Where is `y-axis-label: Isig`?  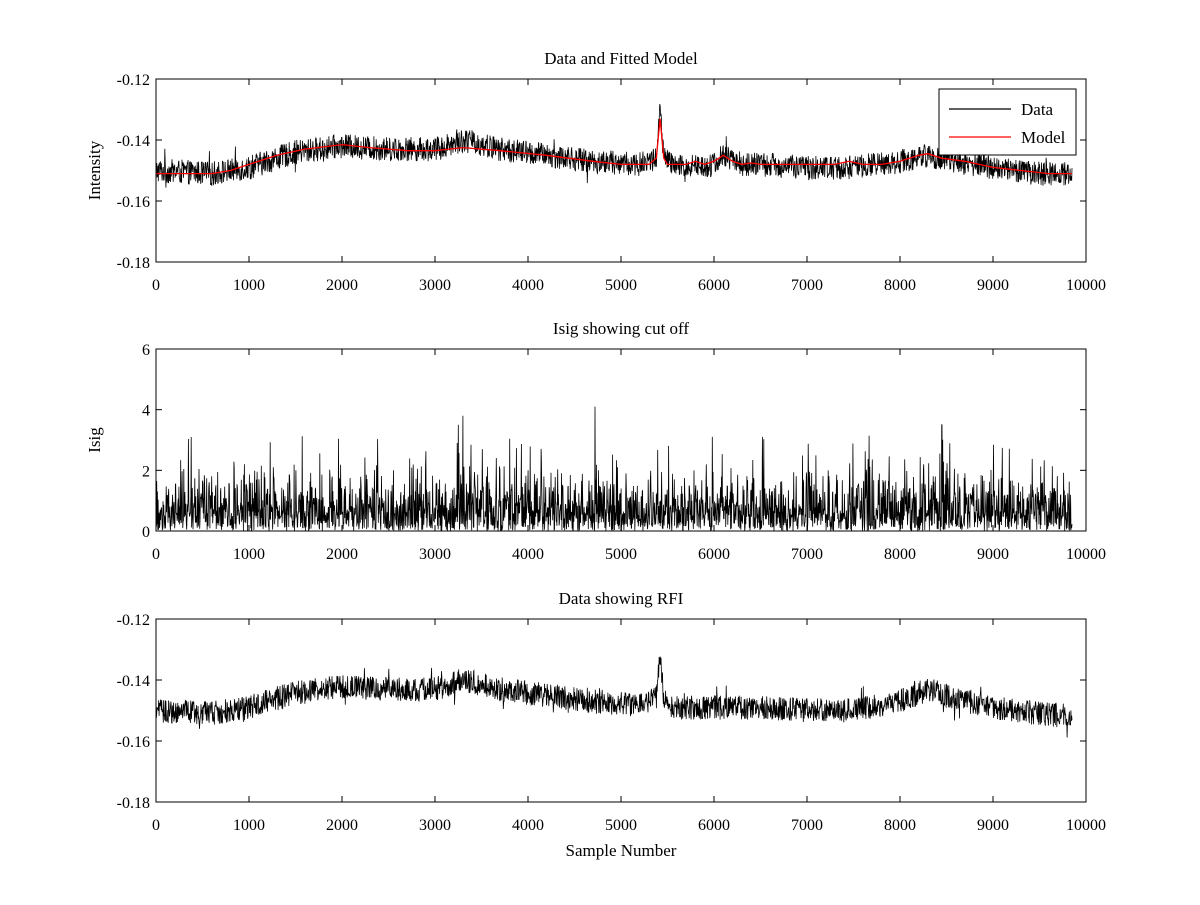
y-axis-label: Isig is located at coordinates (94, 440).